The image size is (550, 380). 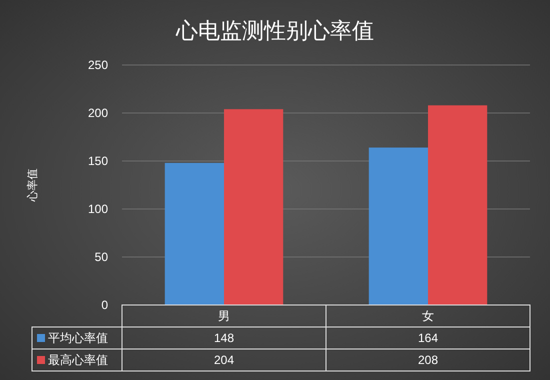 I want to click on y-axis-title: 心率值, so click(x=32, y=185).